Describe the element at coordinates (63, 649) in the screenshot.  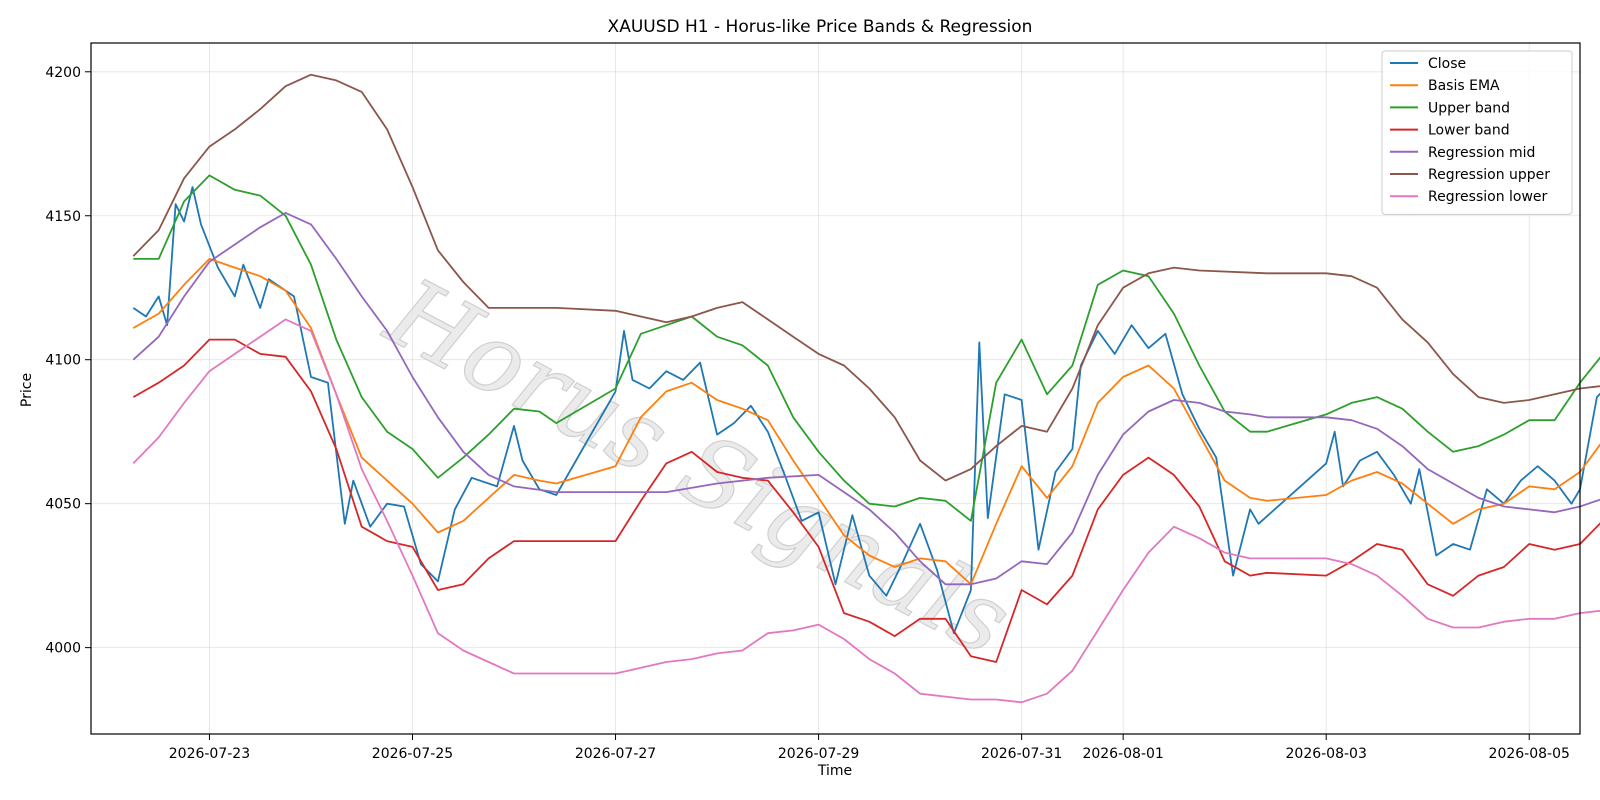
I see `y-tick-label: 4000` at that location.